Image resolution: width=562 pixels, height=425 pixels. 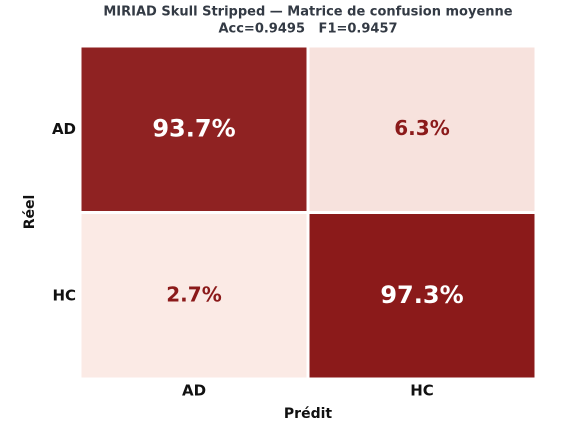 I want to click on y-tick-label: HC, so click(x=64, y=295).